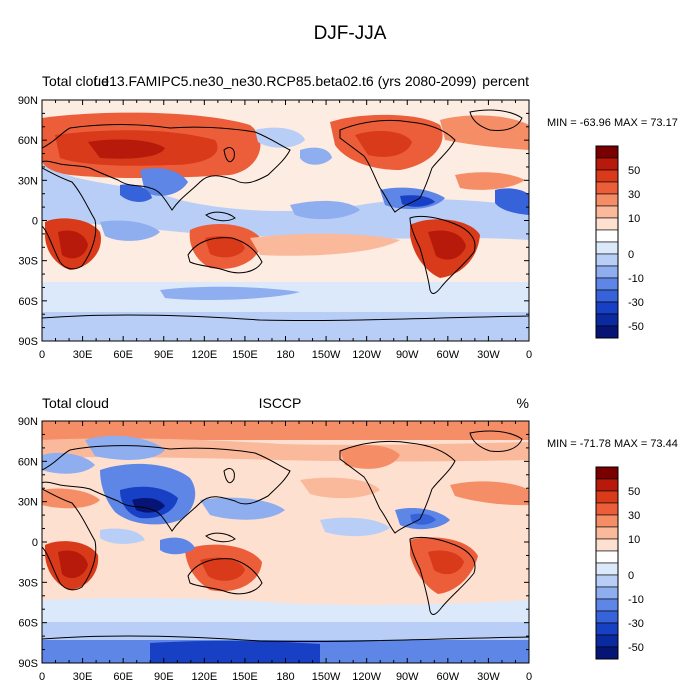  I want to click on top-colorbar: 50 30 10 0 -10 -30 -50, so click(619, 242).